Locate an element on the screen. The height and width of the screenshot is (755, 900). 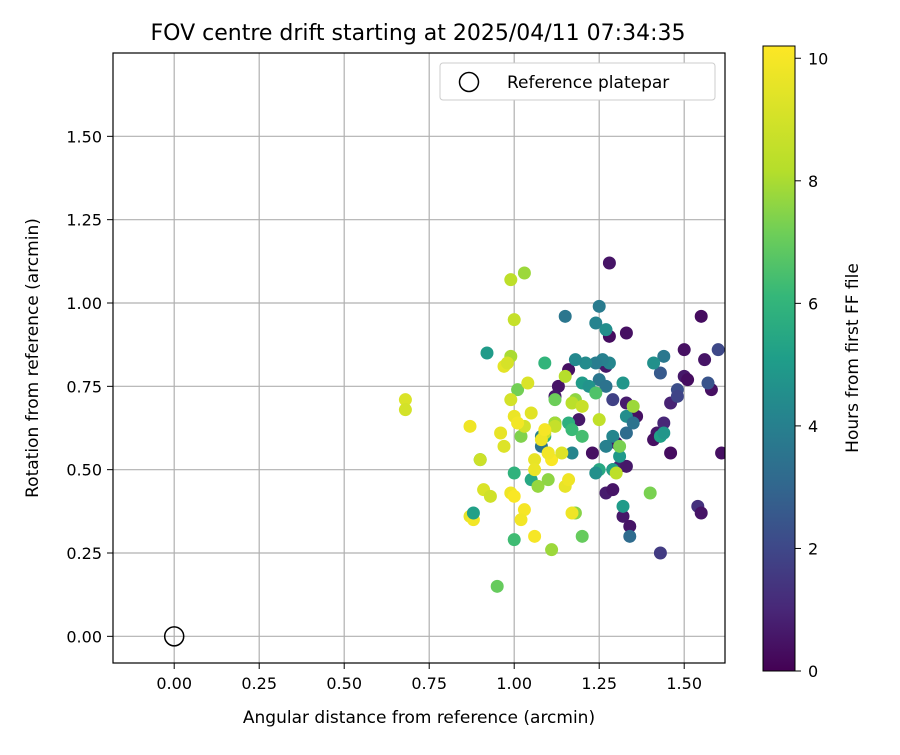
legend-box is located at coordinates (577, 81).